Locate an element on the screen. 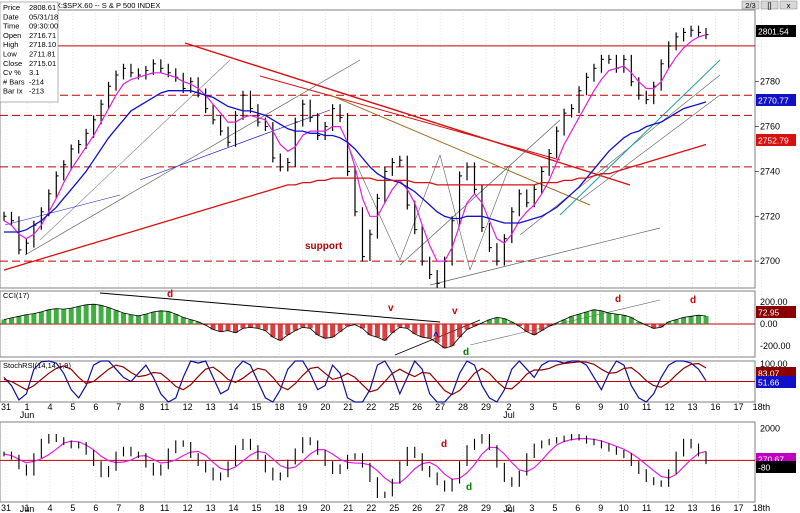 The image size is (800, 513). info-label-8: # Bars is located at coordinates (14, 81).